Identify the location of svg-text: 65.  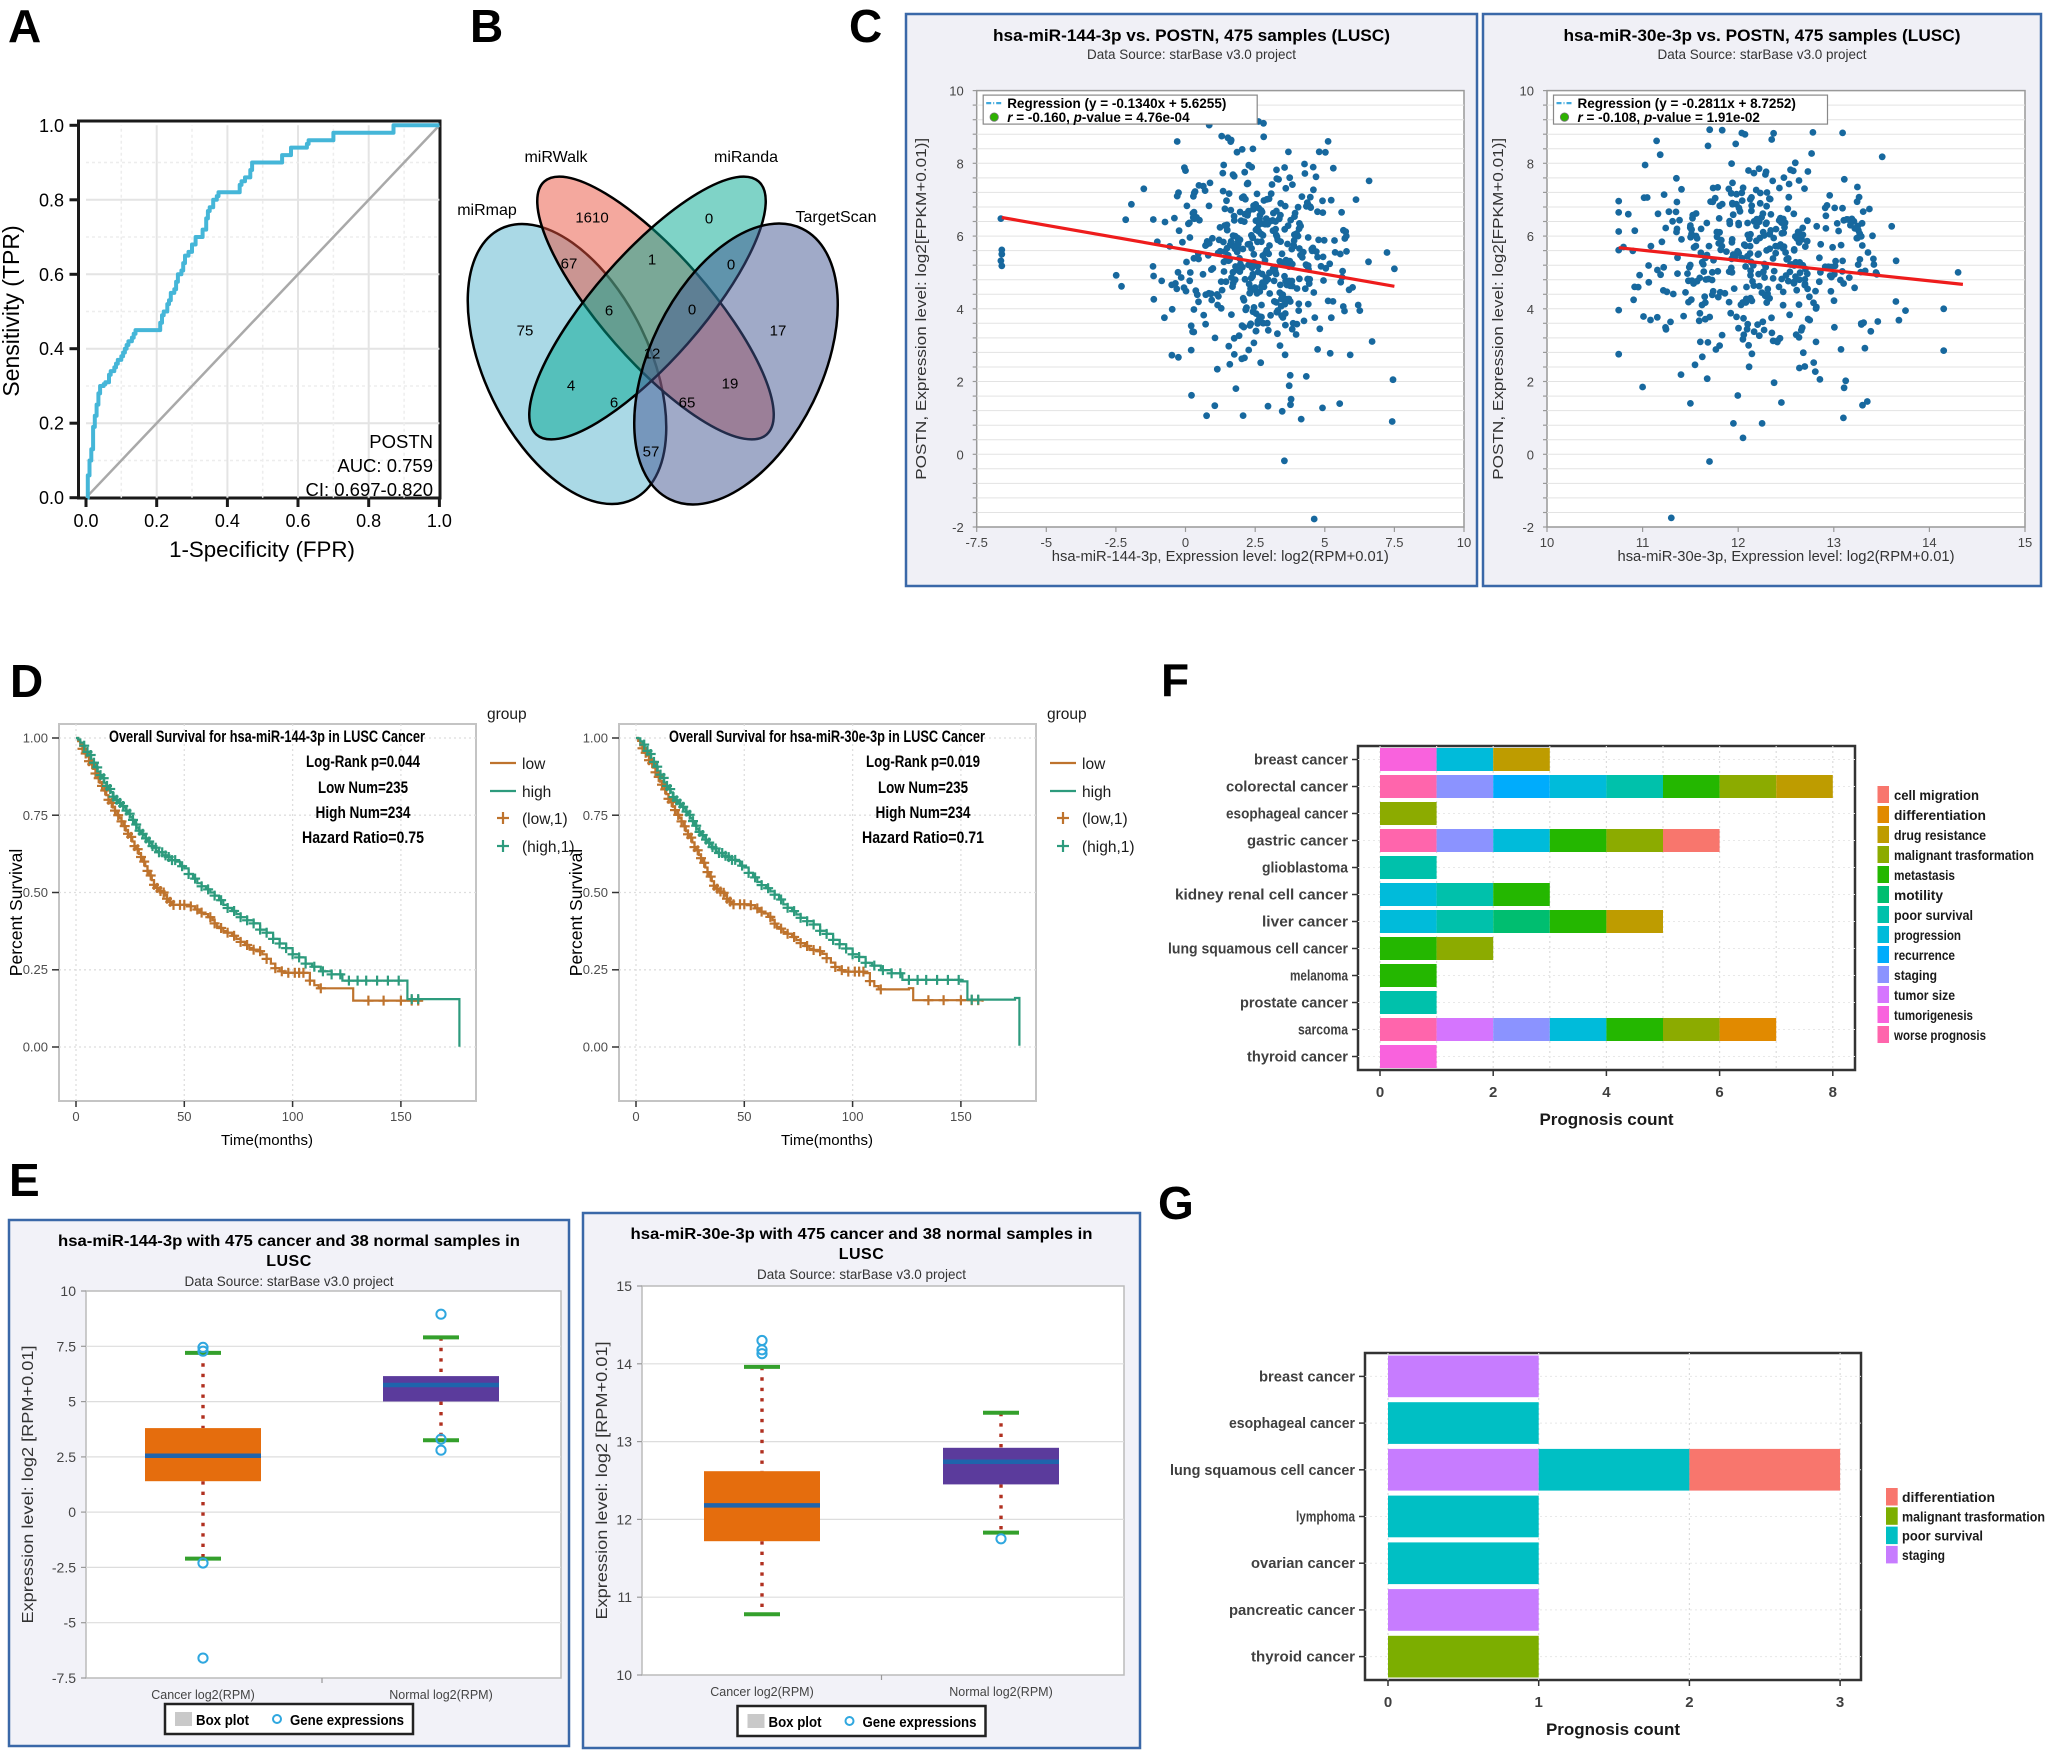
(687, 403).